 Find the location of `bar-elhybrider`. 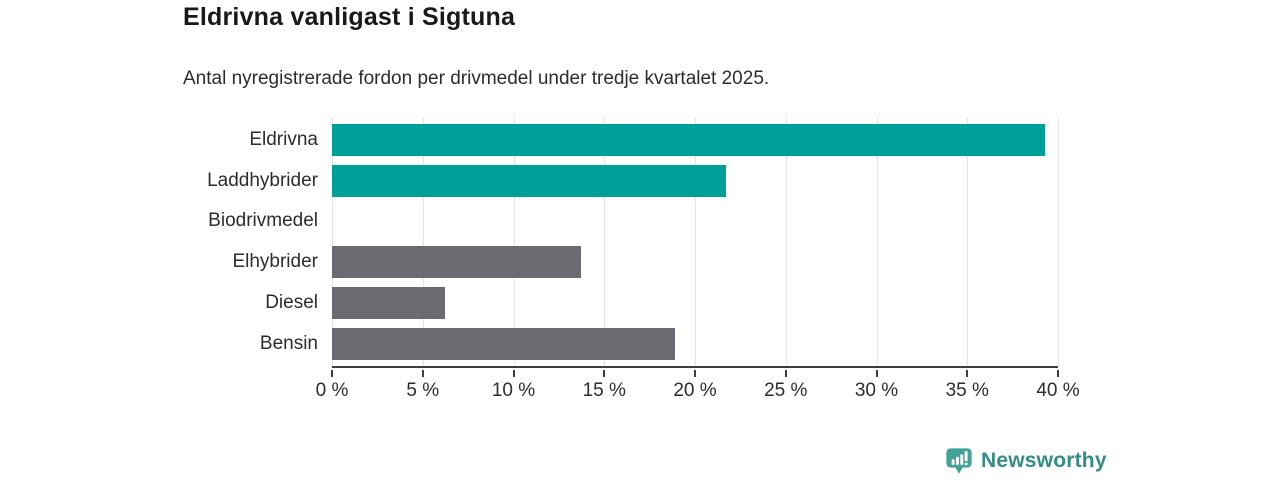

bar-elhybrider is located at coordinates (456, 262).